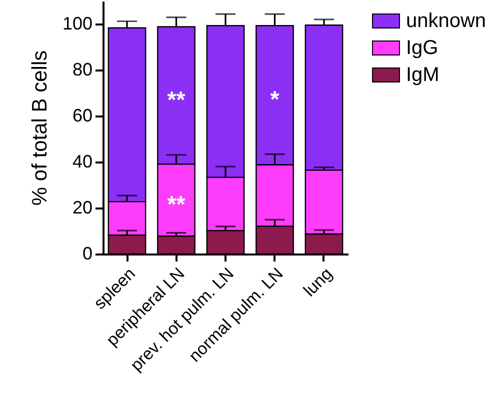 The image size is (489, 402). I want to click on x-tick-label: lung, so click(318, 282).